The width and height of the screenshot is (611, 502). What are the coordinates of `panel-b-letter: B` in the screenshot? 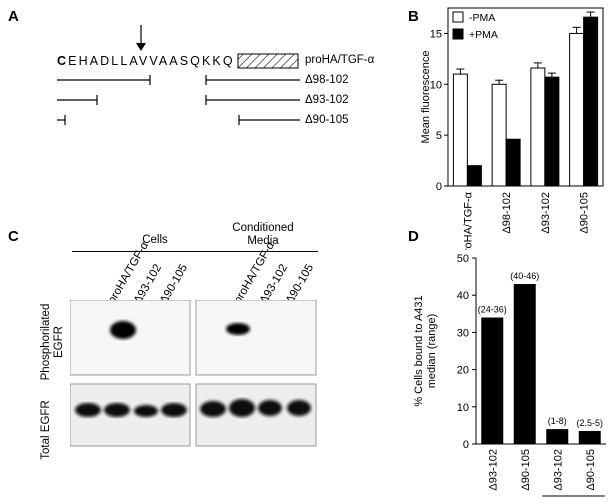 It's located at (413, 16).